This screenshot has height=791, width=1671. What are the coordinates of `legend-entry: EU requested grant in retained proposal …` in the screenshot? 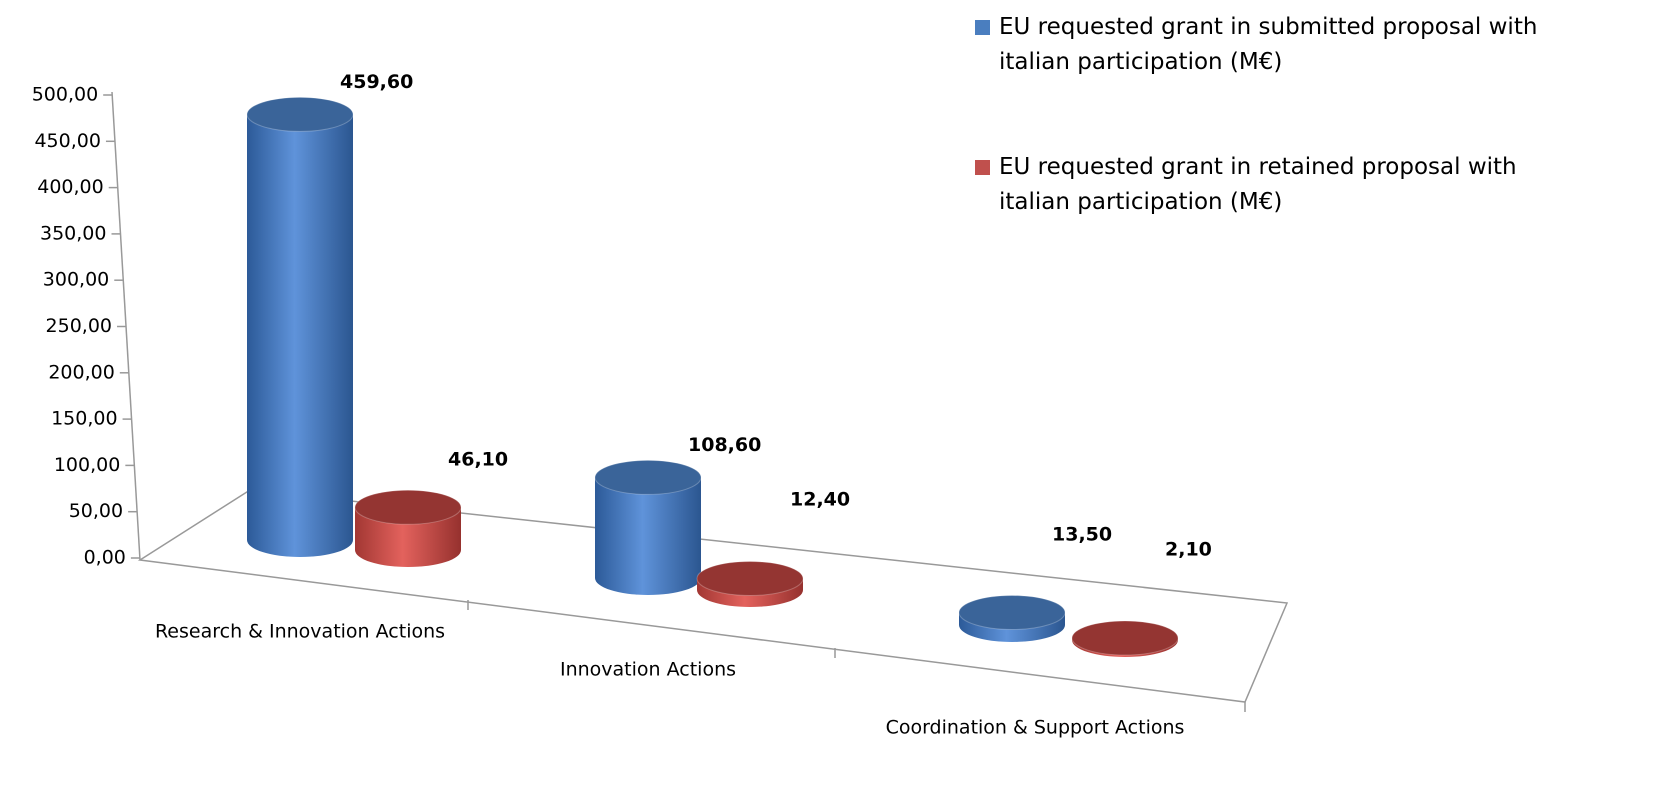 It's located at (1275, 185).